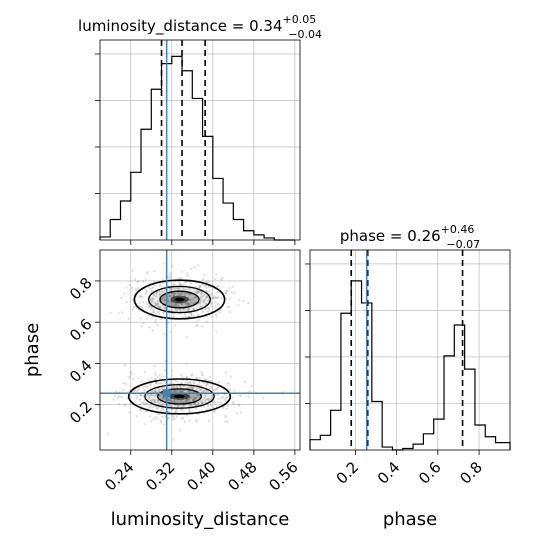 The image size is (550, 550). Describe the element at coordinates (410, 365) in the screenshot. I see `histogram-phase` at that location.